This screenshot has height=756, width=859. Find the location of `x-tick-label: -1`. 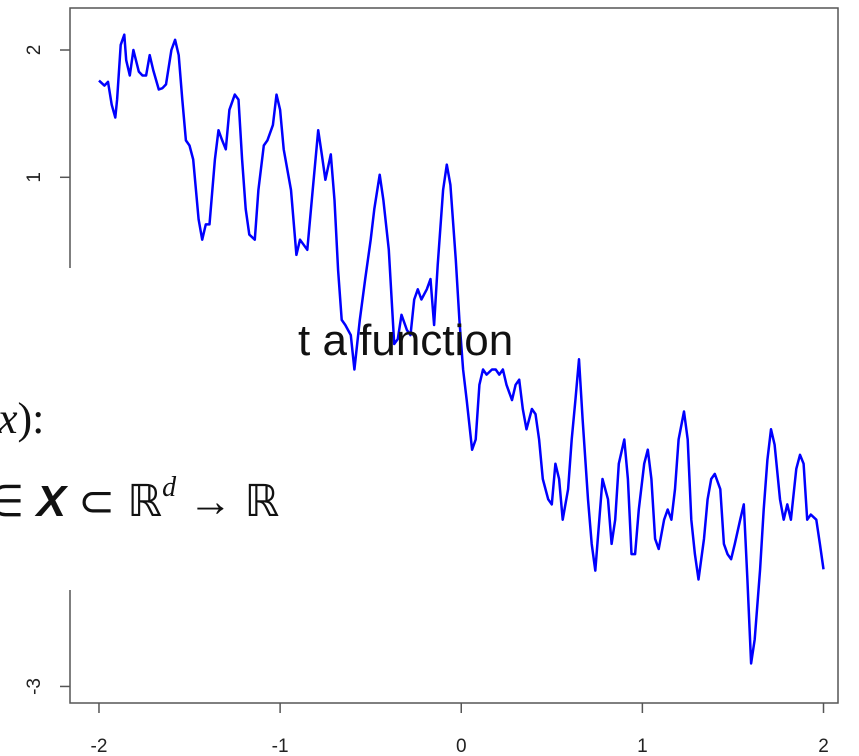

x-tick-label: -1 is located at coordinates (280, 746).